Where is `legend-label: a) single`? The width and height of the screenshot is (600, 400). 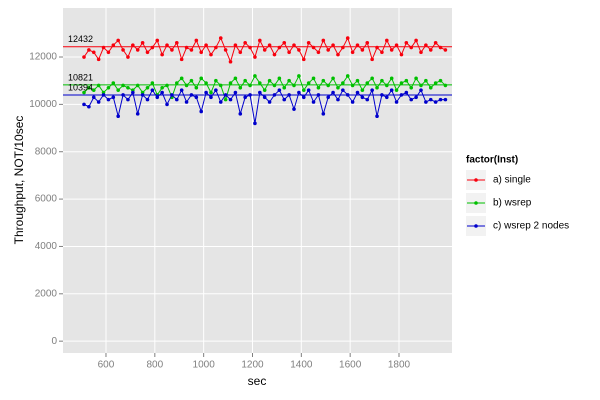 legend-label: a) single is located at coordinates (512, 180).